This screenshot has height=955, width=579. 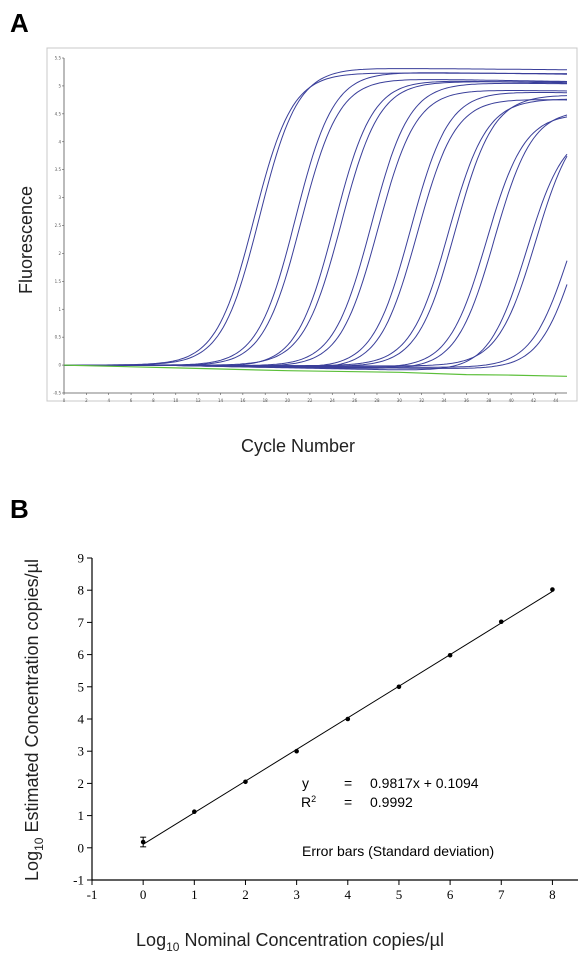 What do you see at coordinates (534, 400) in the screenshot?
I see `x-tick-label-a: 42` at bounding box center [534, 400].